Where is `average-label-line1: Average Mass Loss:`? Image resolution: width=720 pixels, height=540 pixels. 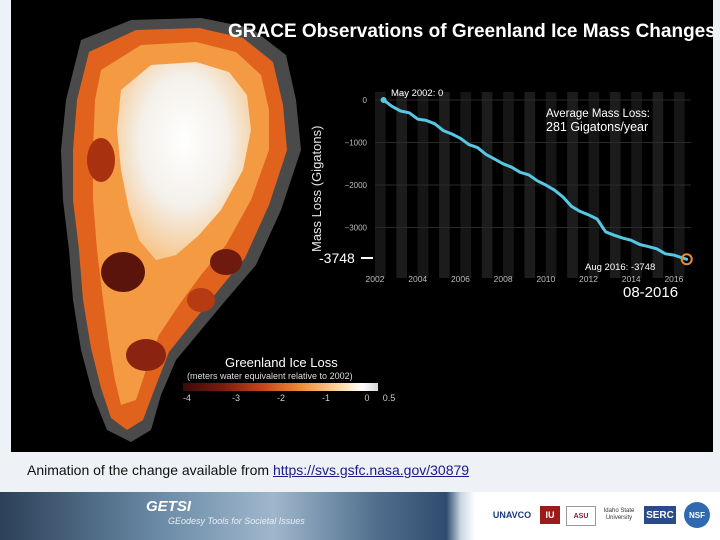 average-label-line1: Average Mass Loss: is located at coordinates (598, 114).